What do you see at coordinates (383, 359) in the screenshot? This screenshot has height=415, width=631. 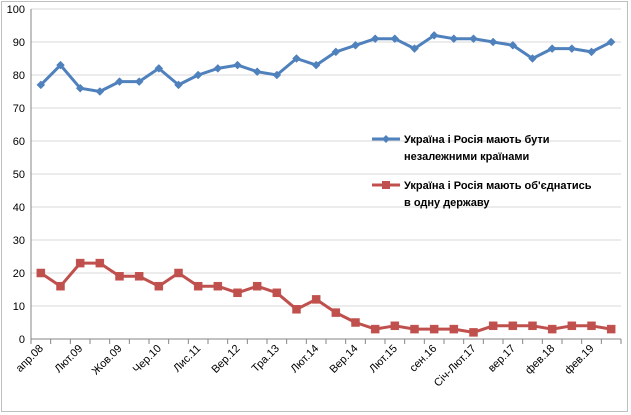 I see `x-tick-label: Лют.15` at bounding box center [383, 359].